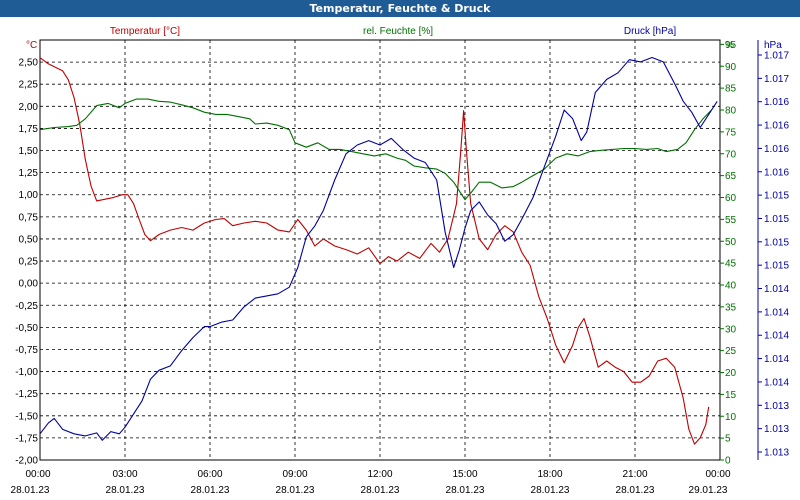 Image resolution: width=800 pixels, height=500 pixels. I want to click on window-title: Temperatur, Feuchte & Druck, so click(400, 8).